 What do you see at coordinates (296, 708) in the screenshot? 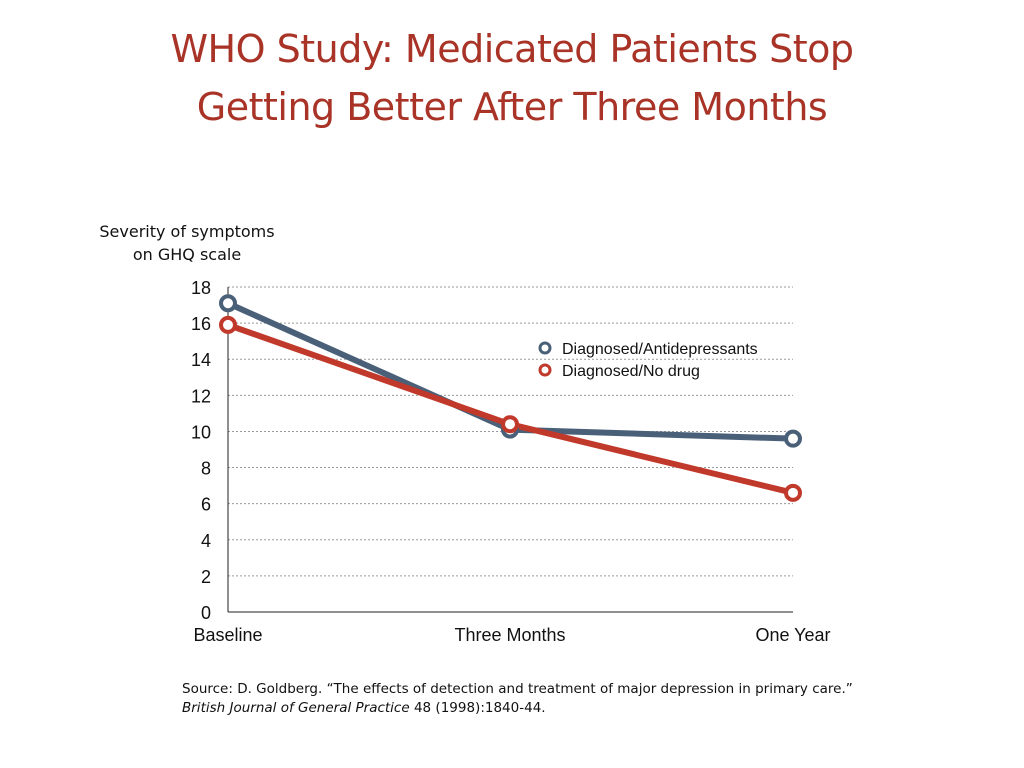
I see `source-journal: British Journal of General Practice` at bounding box center [296, 708].